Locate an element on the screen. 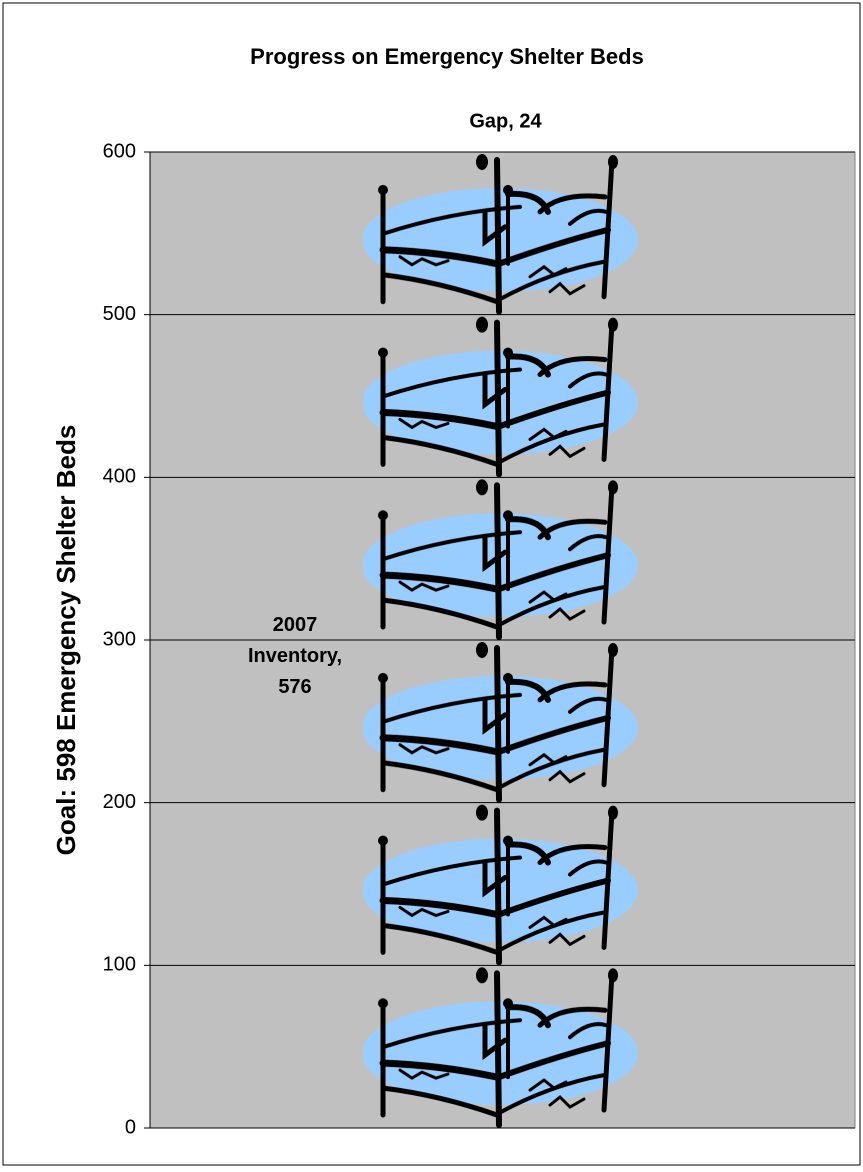  y-tick-label: 300 is located at coordinates (119, 639).